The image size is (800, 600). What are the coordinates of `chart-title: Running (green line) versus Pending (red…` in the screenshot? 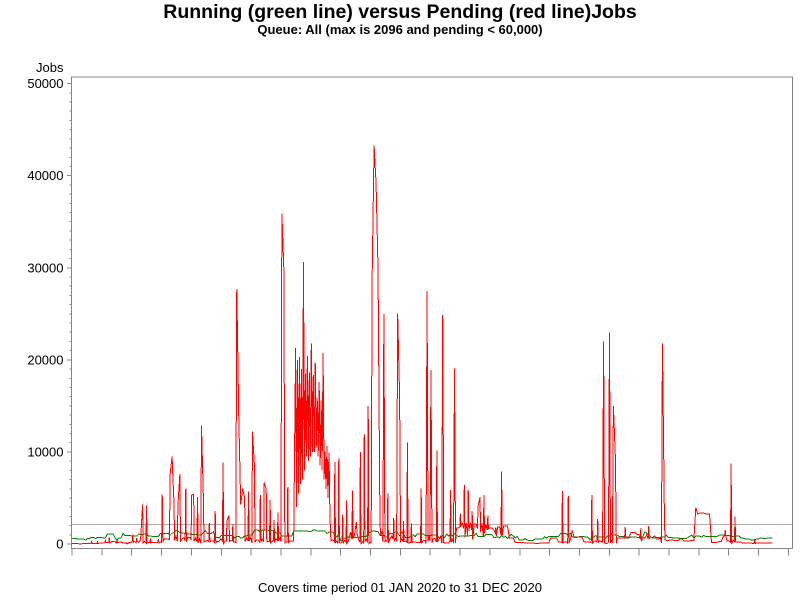 It's located at (400, 12).